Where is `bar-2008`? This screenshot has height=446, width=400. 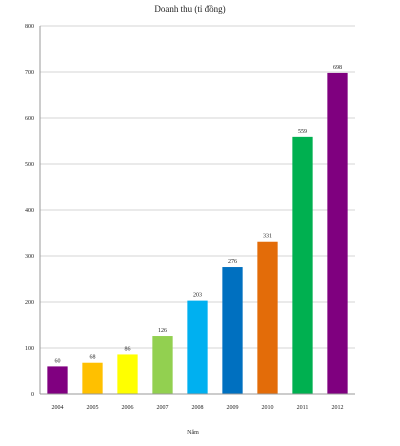 bar-2008 is located at coordinates (197, 347).